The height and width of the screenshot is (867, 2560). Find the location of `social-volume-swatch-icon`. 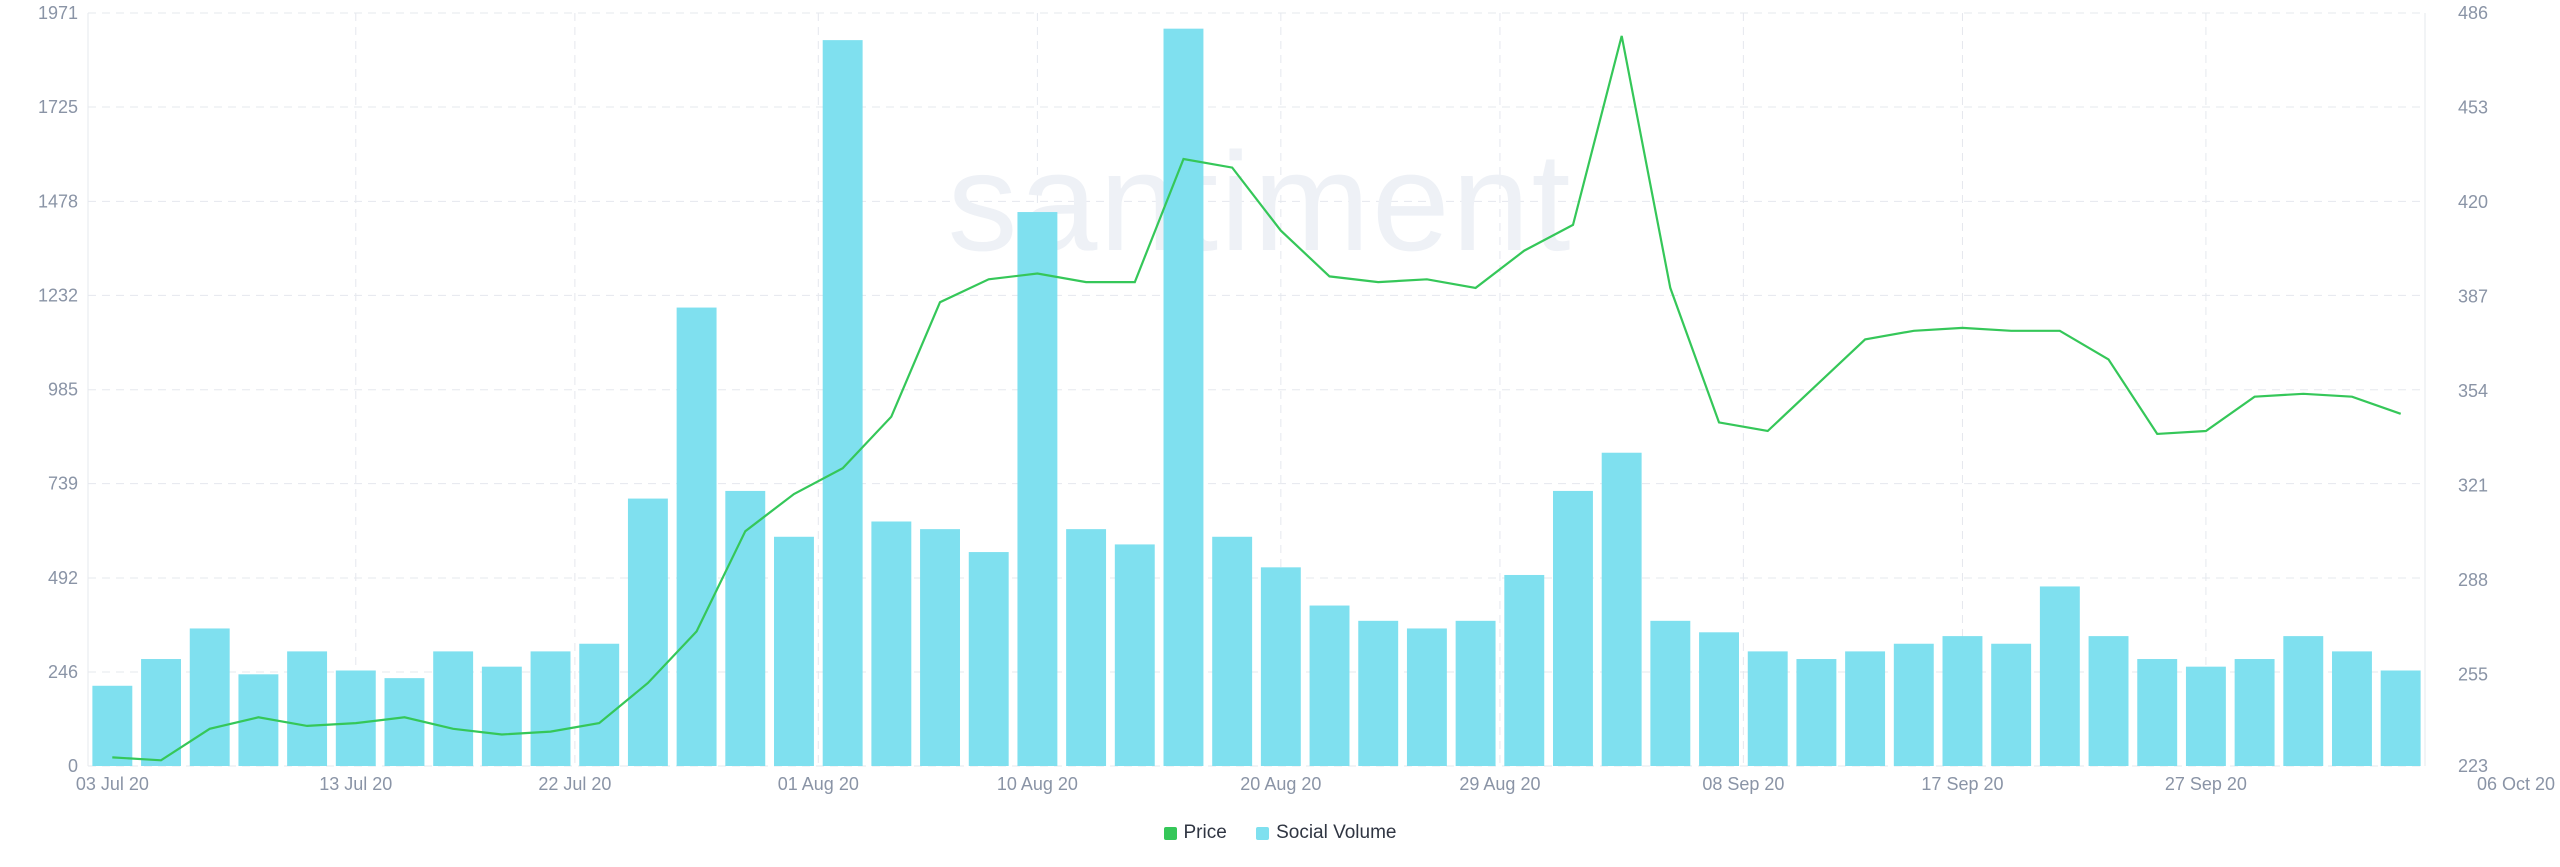

social-volume-swatch-icon is located at coordinates (1263, 833).